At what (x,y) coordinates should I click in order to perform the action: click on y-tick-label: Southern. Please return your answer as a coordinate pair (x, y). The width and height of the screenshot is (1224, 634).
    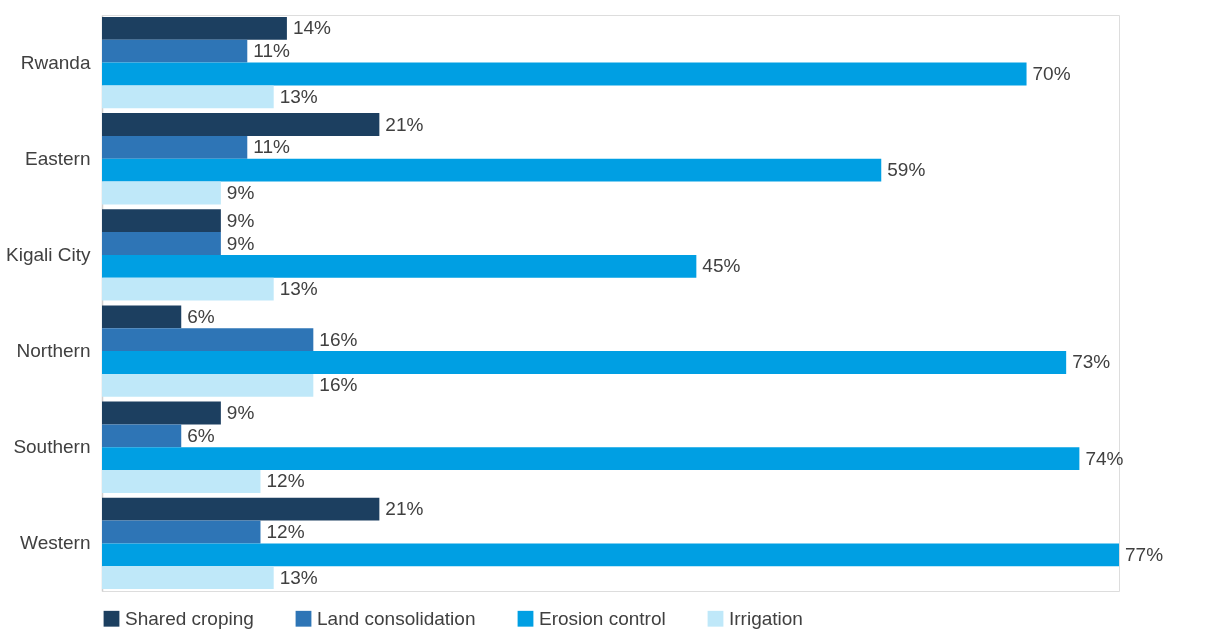
    Looking at the image, I should click on (52, 447).